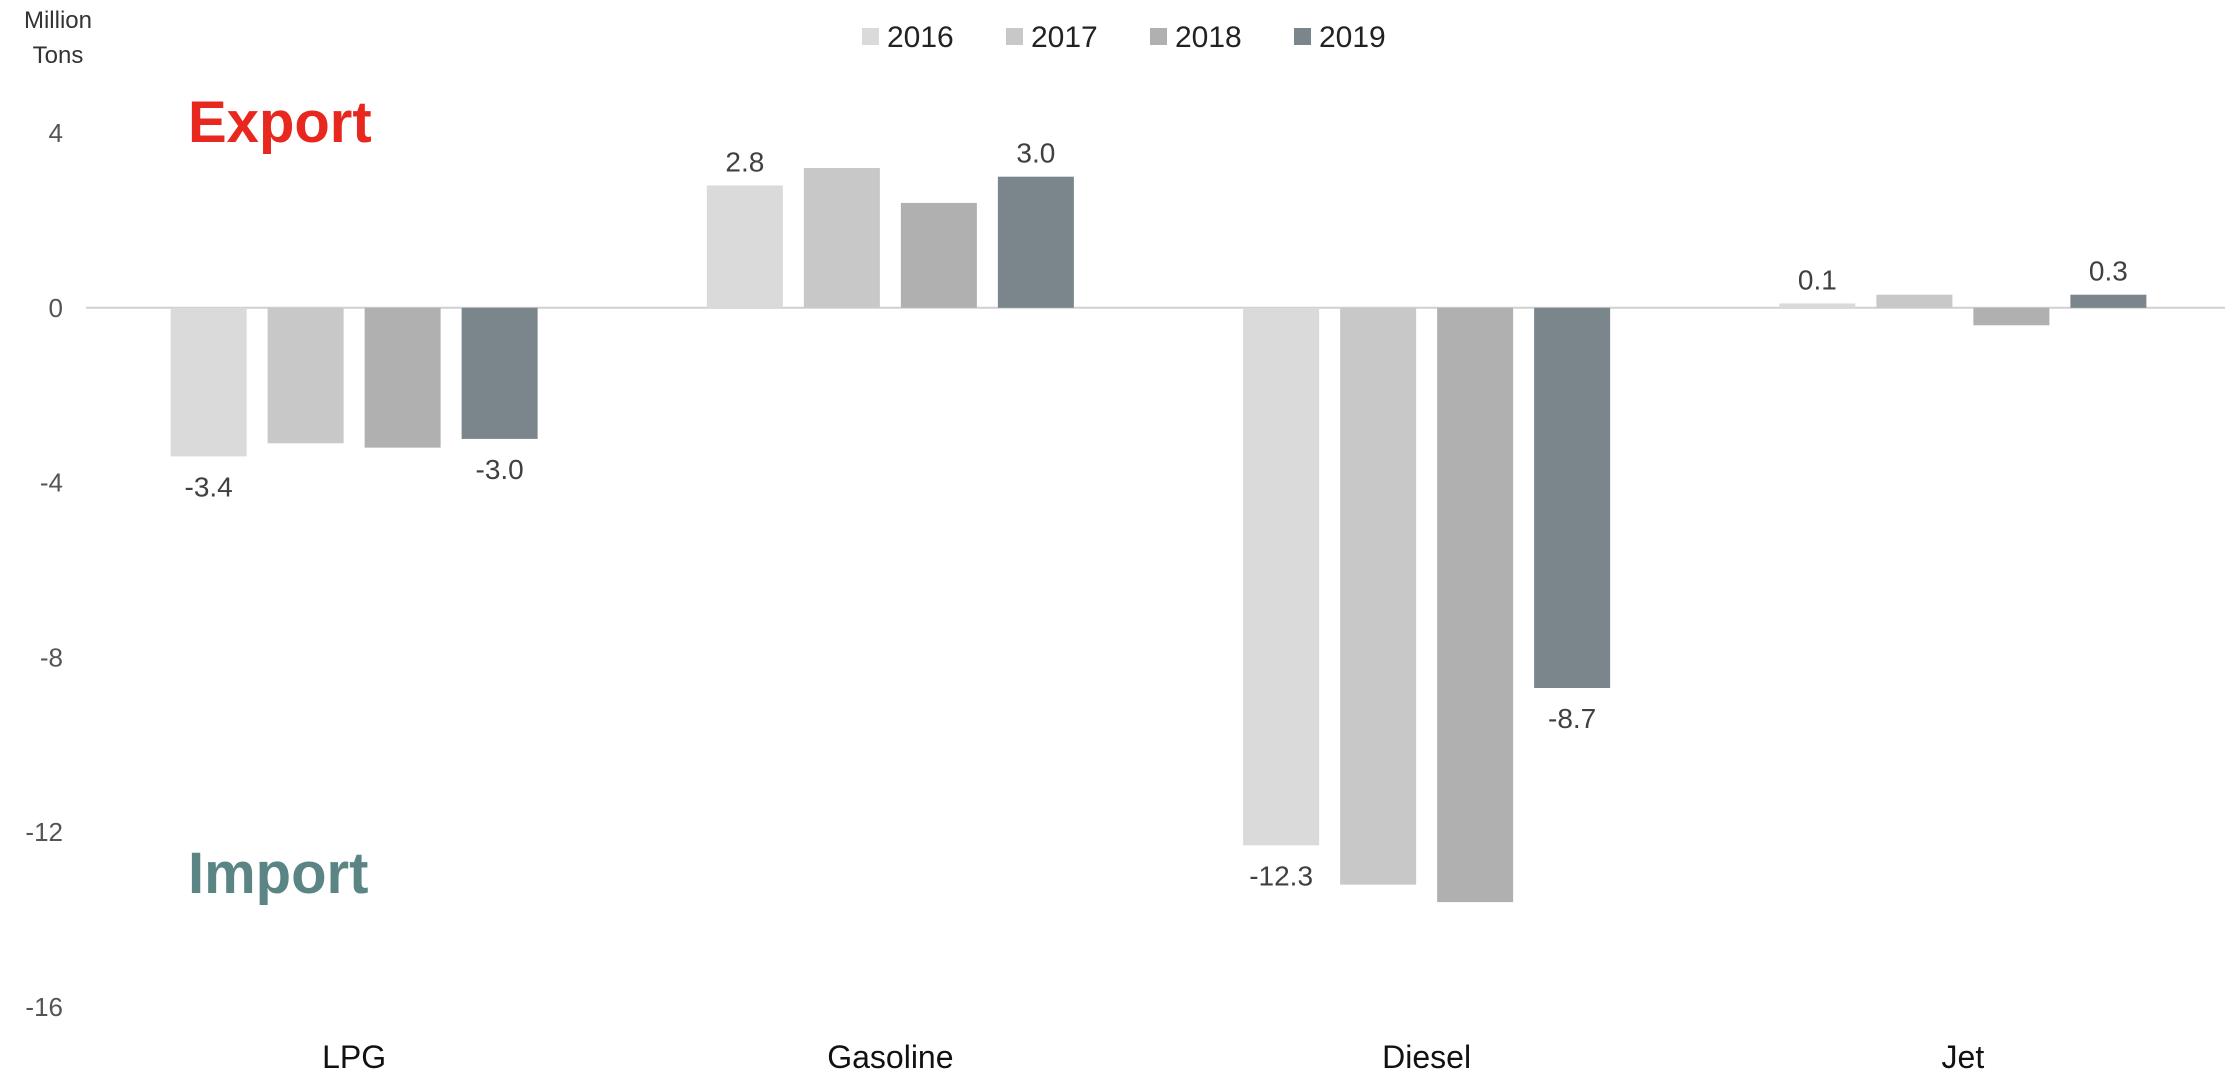  I want to click on bar-2019-jet, so click(2108, 301).